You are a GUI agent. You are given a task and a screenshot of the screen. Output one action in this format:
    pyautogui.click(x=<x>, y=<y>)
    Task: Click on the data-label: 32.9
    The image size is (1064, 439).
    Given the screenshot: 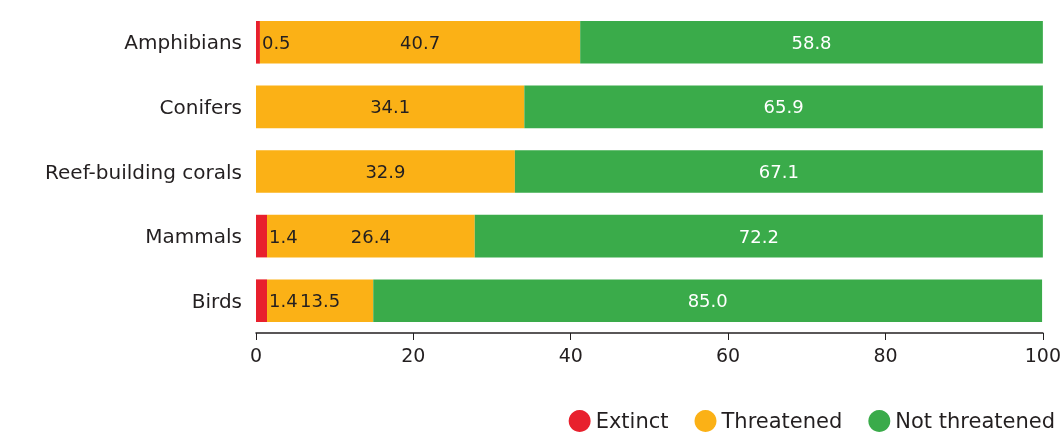 What is the action you would take?
    pyautogui.click(x=385, y=171)
    